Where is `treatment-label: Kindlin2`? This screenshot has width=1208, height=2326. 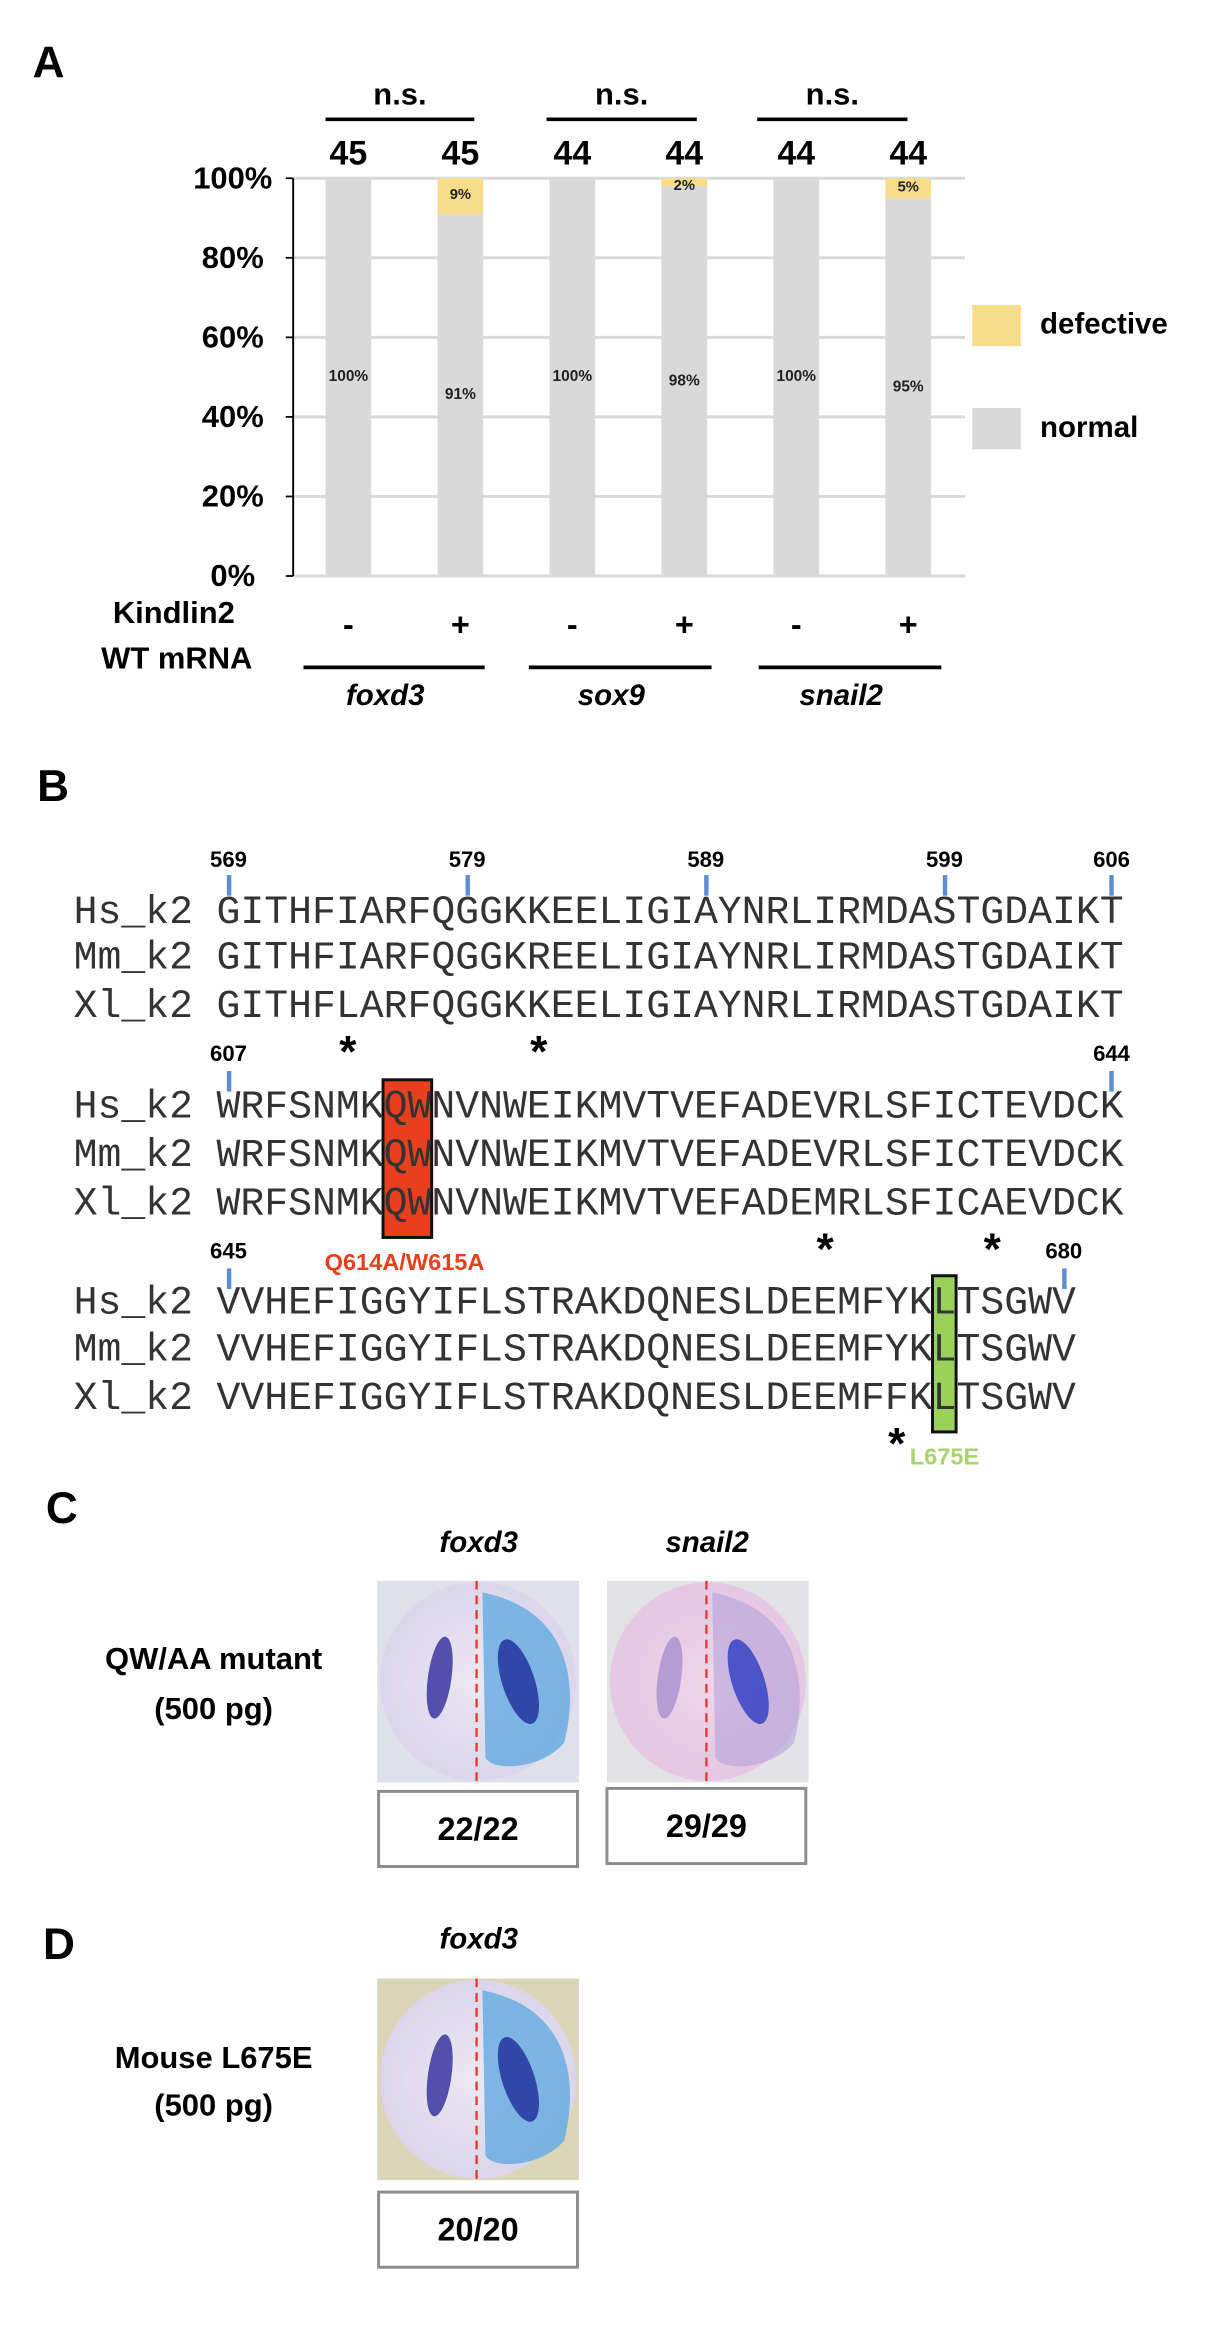 treatment-label: Kindlin2 is located at coordinates (173, 613).